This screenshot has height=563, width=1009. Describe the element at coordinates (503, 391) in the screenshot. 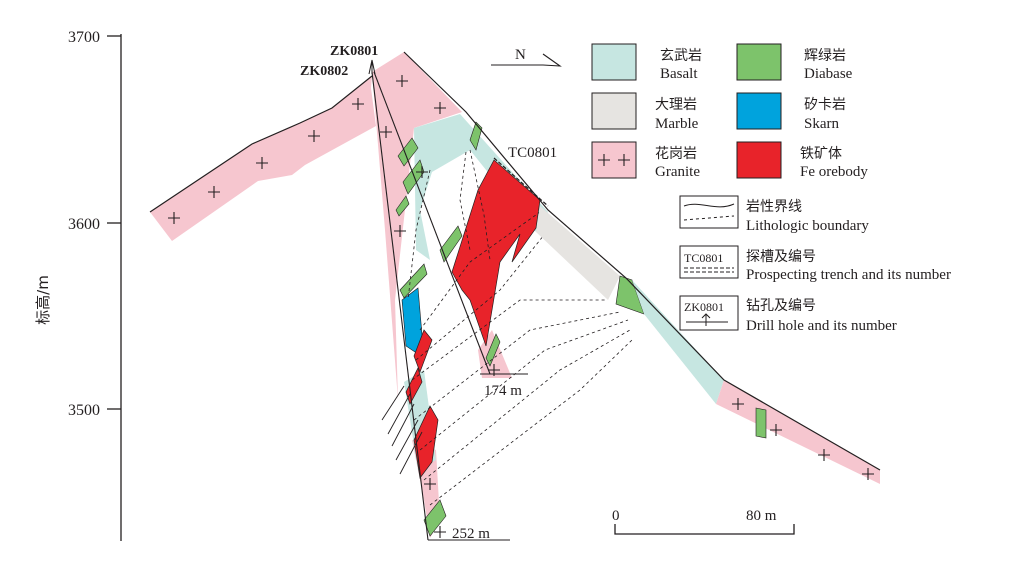

I see `label-174m: 174 m` at that location.